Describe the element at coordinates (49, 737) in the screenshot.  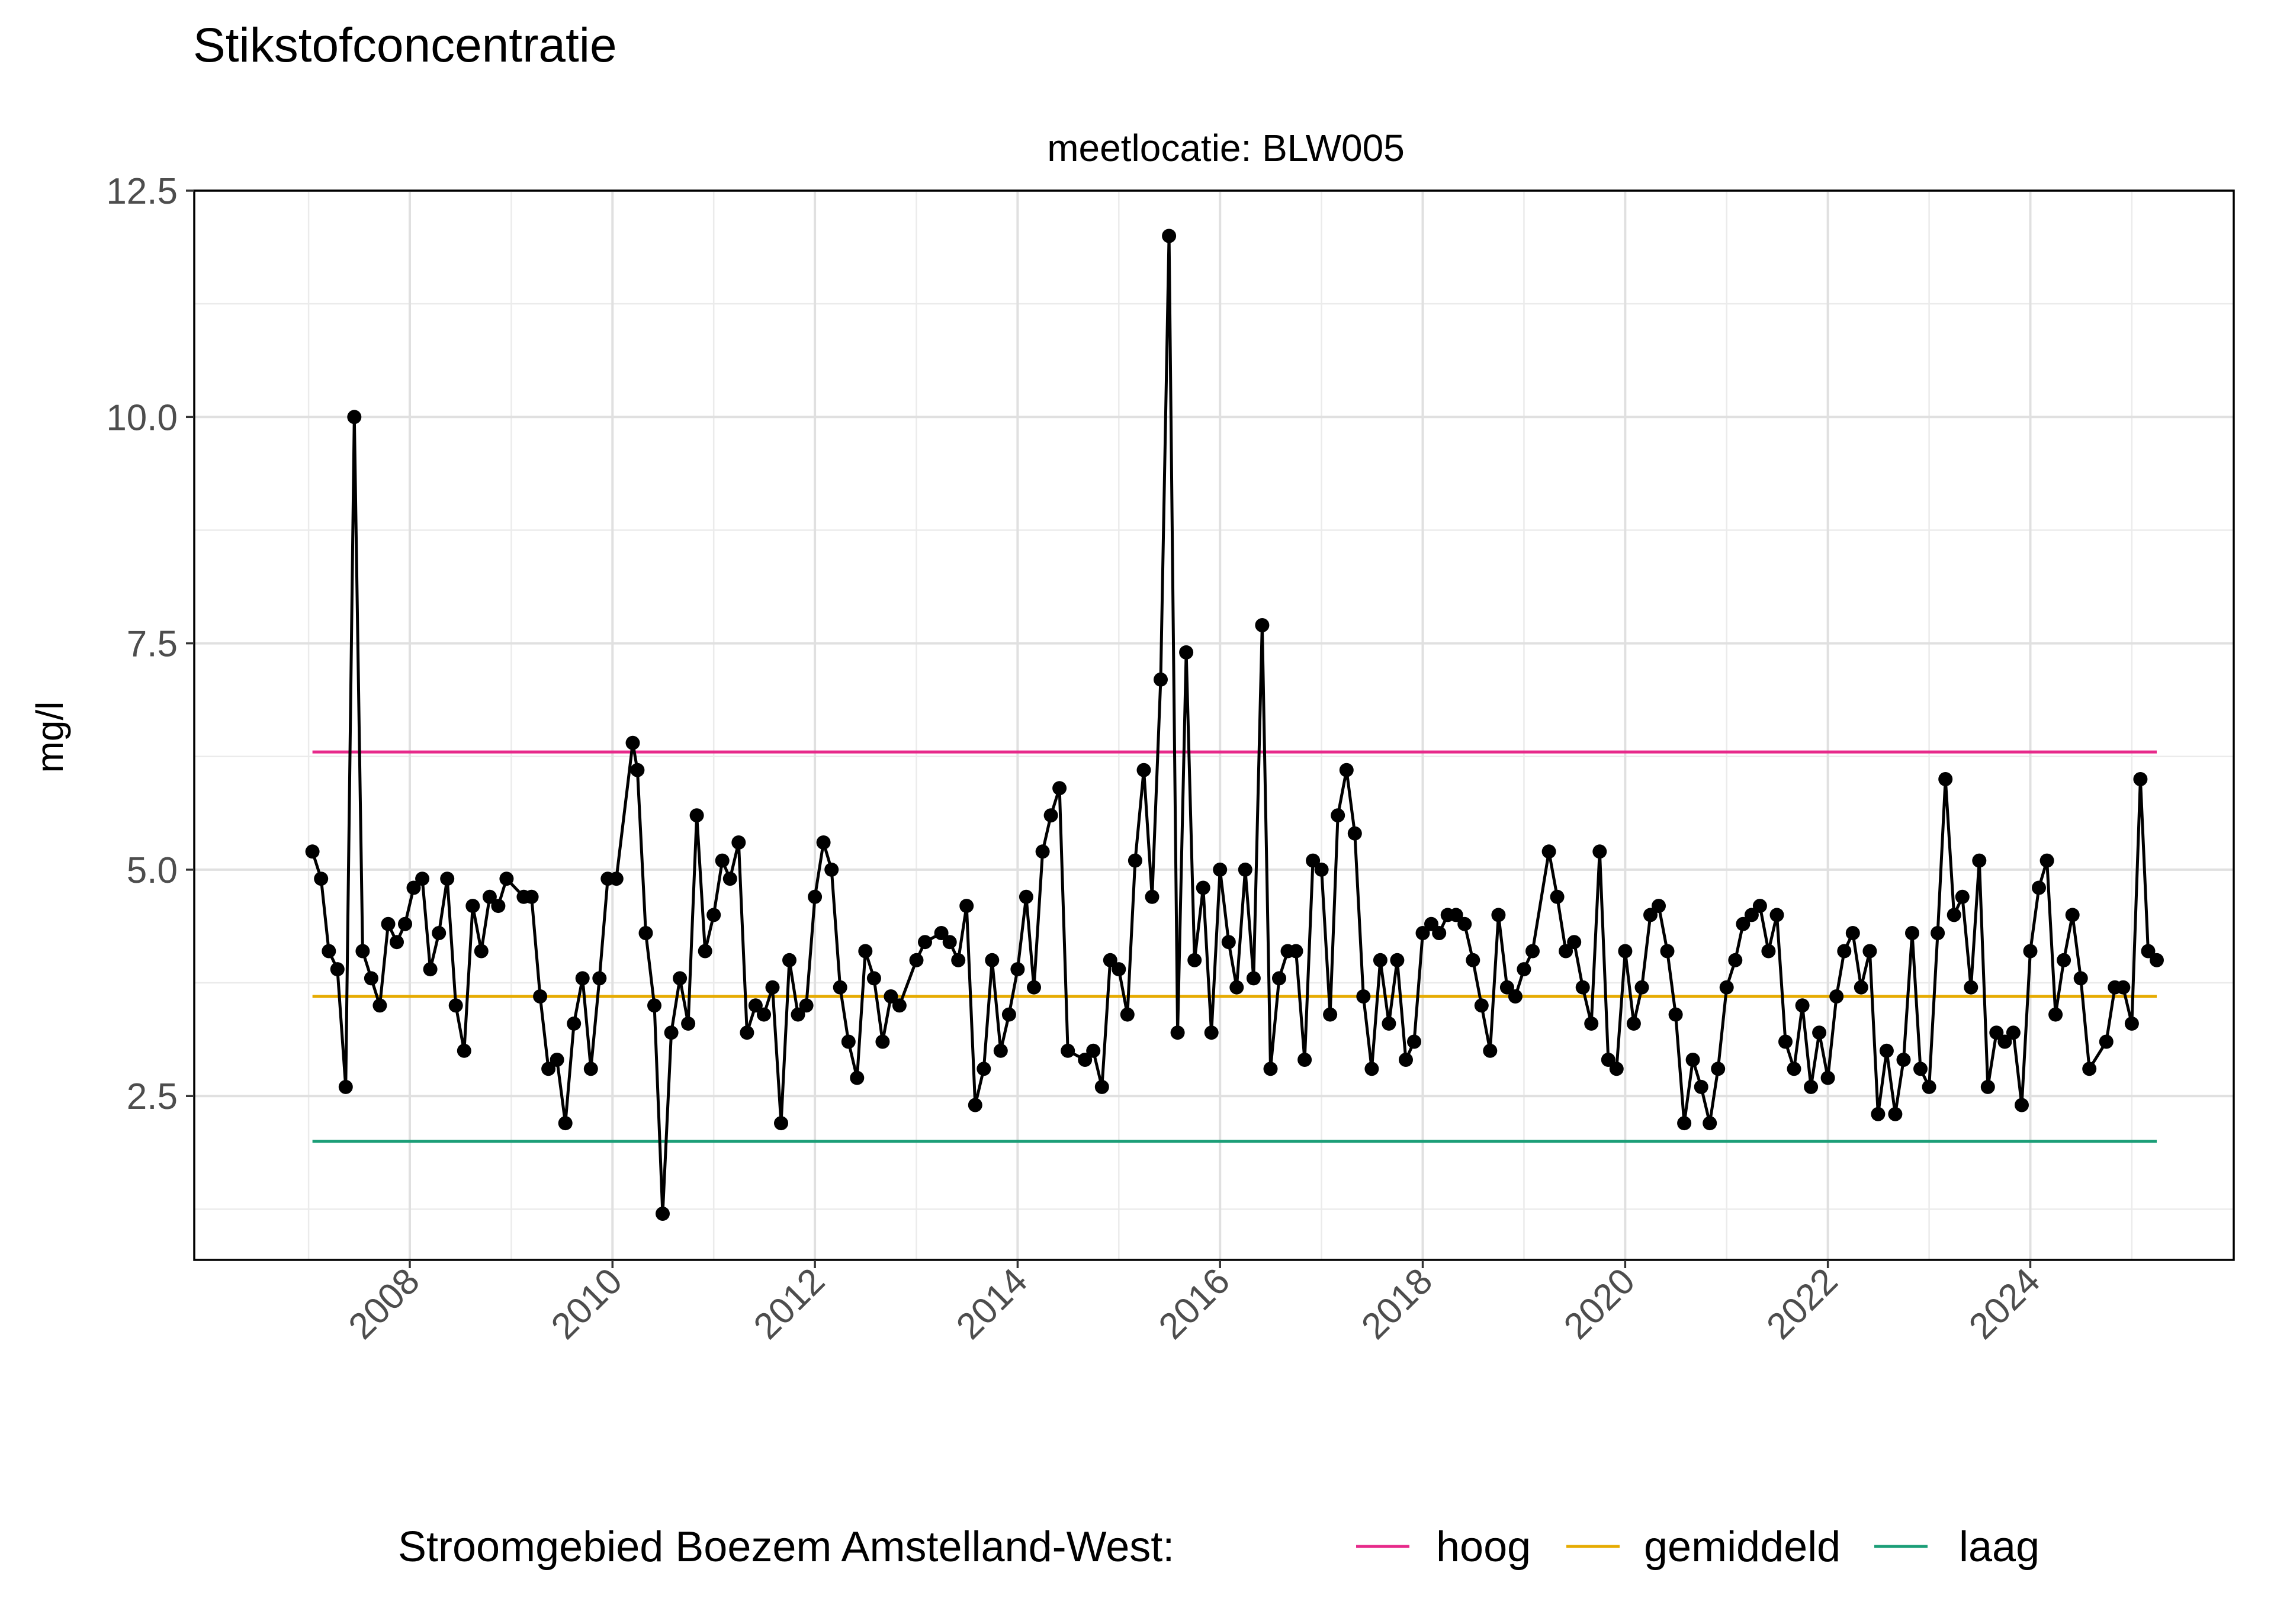
I see `y-axis-label: mg/l` at that location.